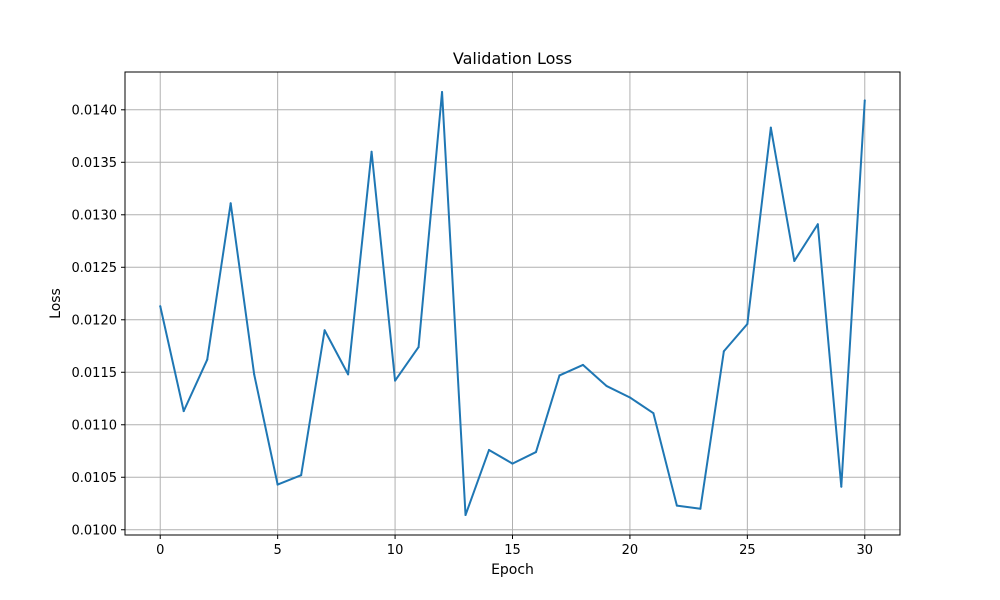  Describe the element at coordinates (395, 550) in the screenshot. I see `x-tick-label: 10` at that location.